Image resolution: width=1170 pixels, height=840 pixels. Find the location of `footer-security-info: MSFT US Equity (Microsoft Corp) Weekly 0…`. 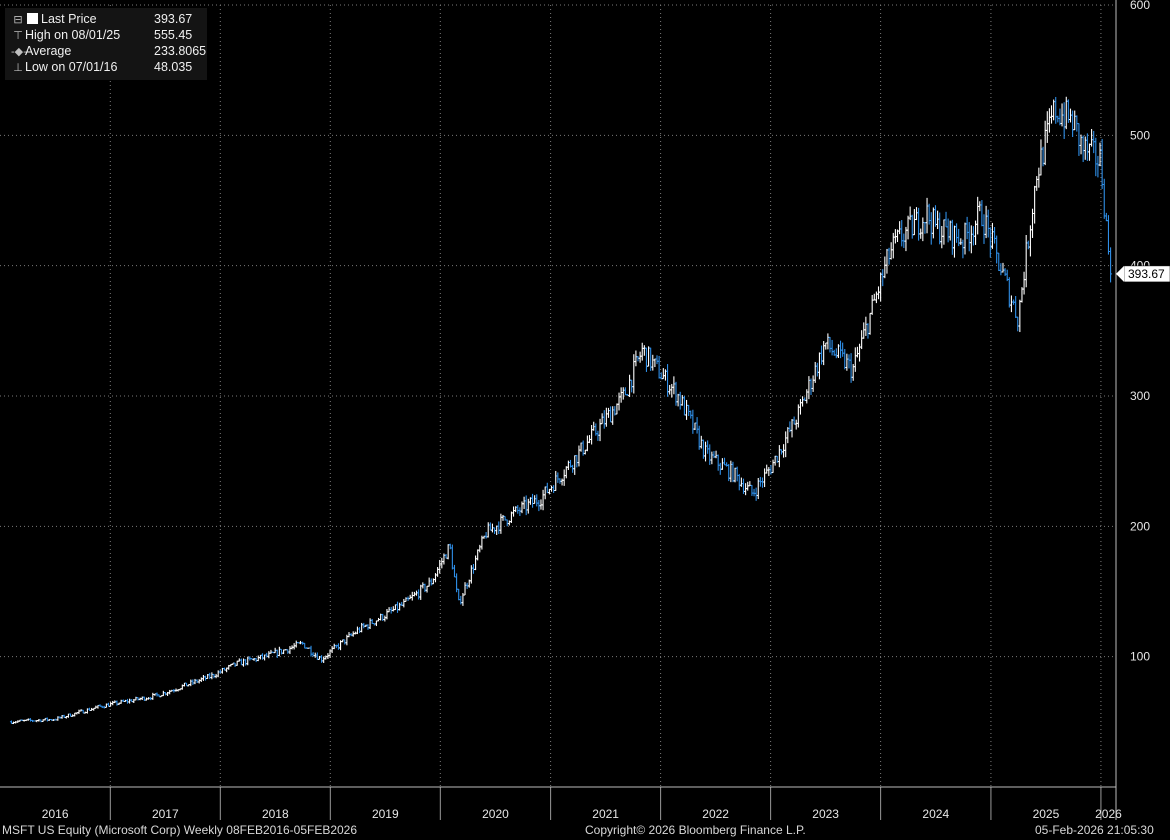

footer-security-info: MSFT US Equity (Microsoft Corp) Weekly 0… is located at coordinates (180, 830).